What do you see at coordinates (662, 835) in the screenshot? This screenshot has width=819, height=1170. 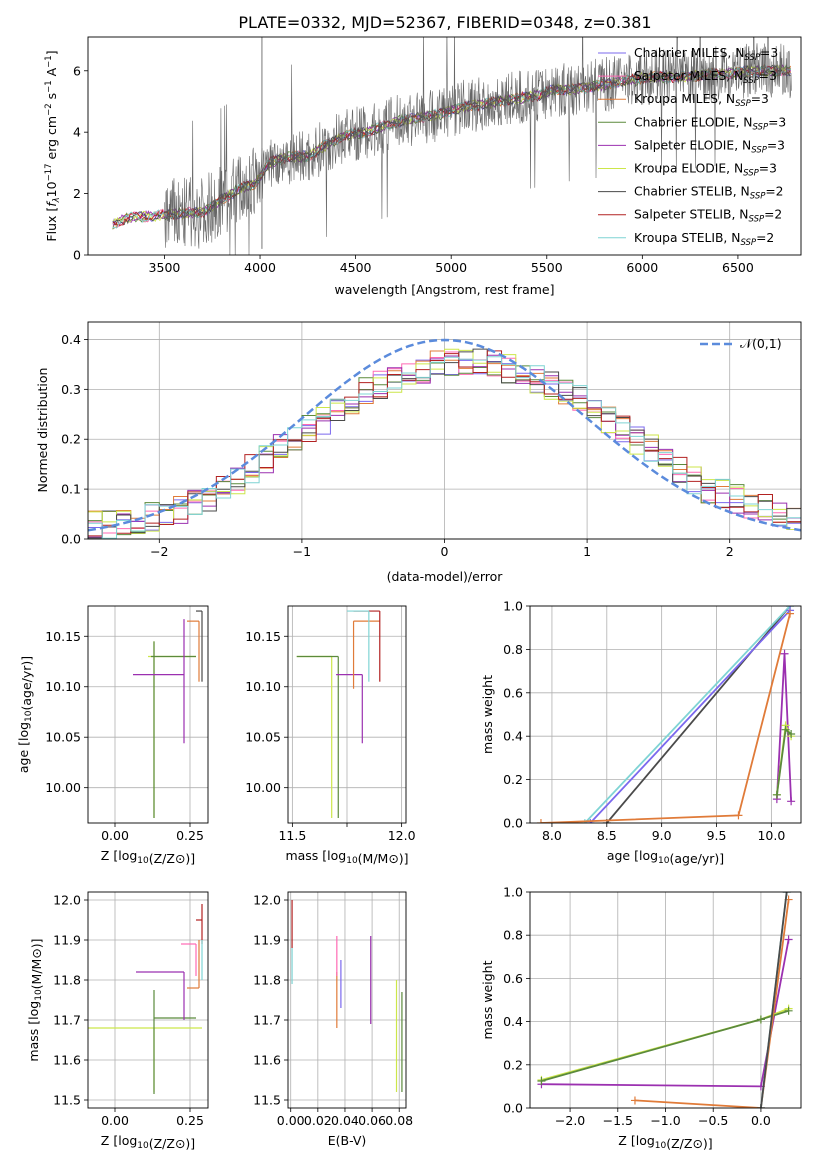 I see `x-tick-label: 9.0` at bounding box center [662, 835].